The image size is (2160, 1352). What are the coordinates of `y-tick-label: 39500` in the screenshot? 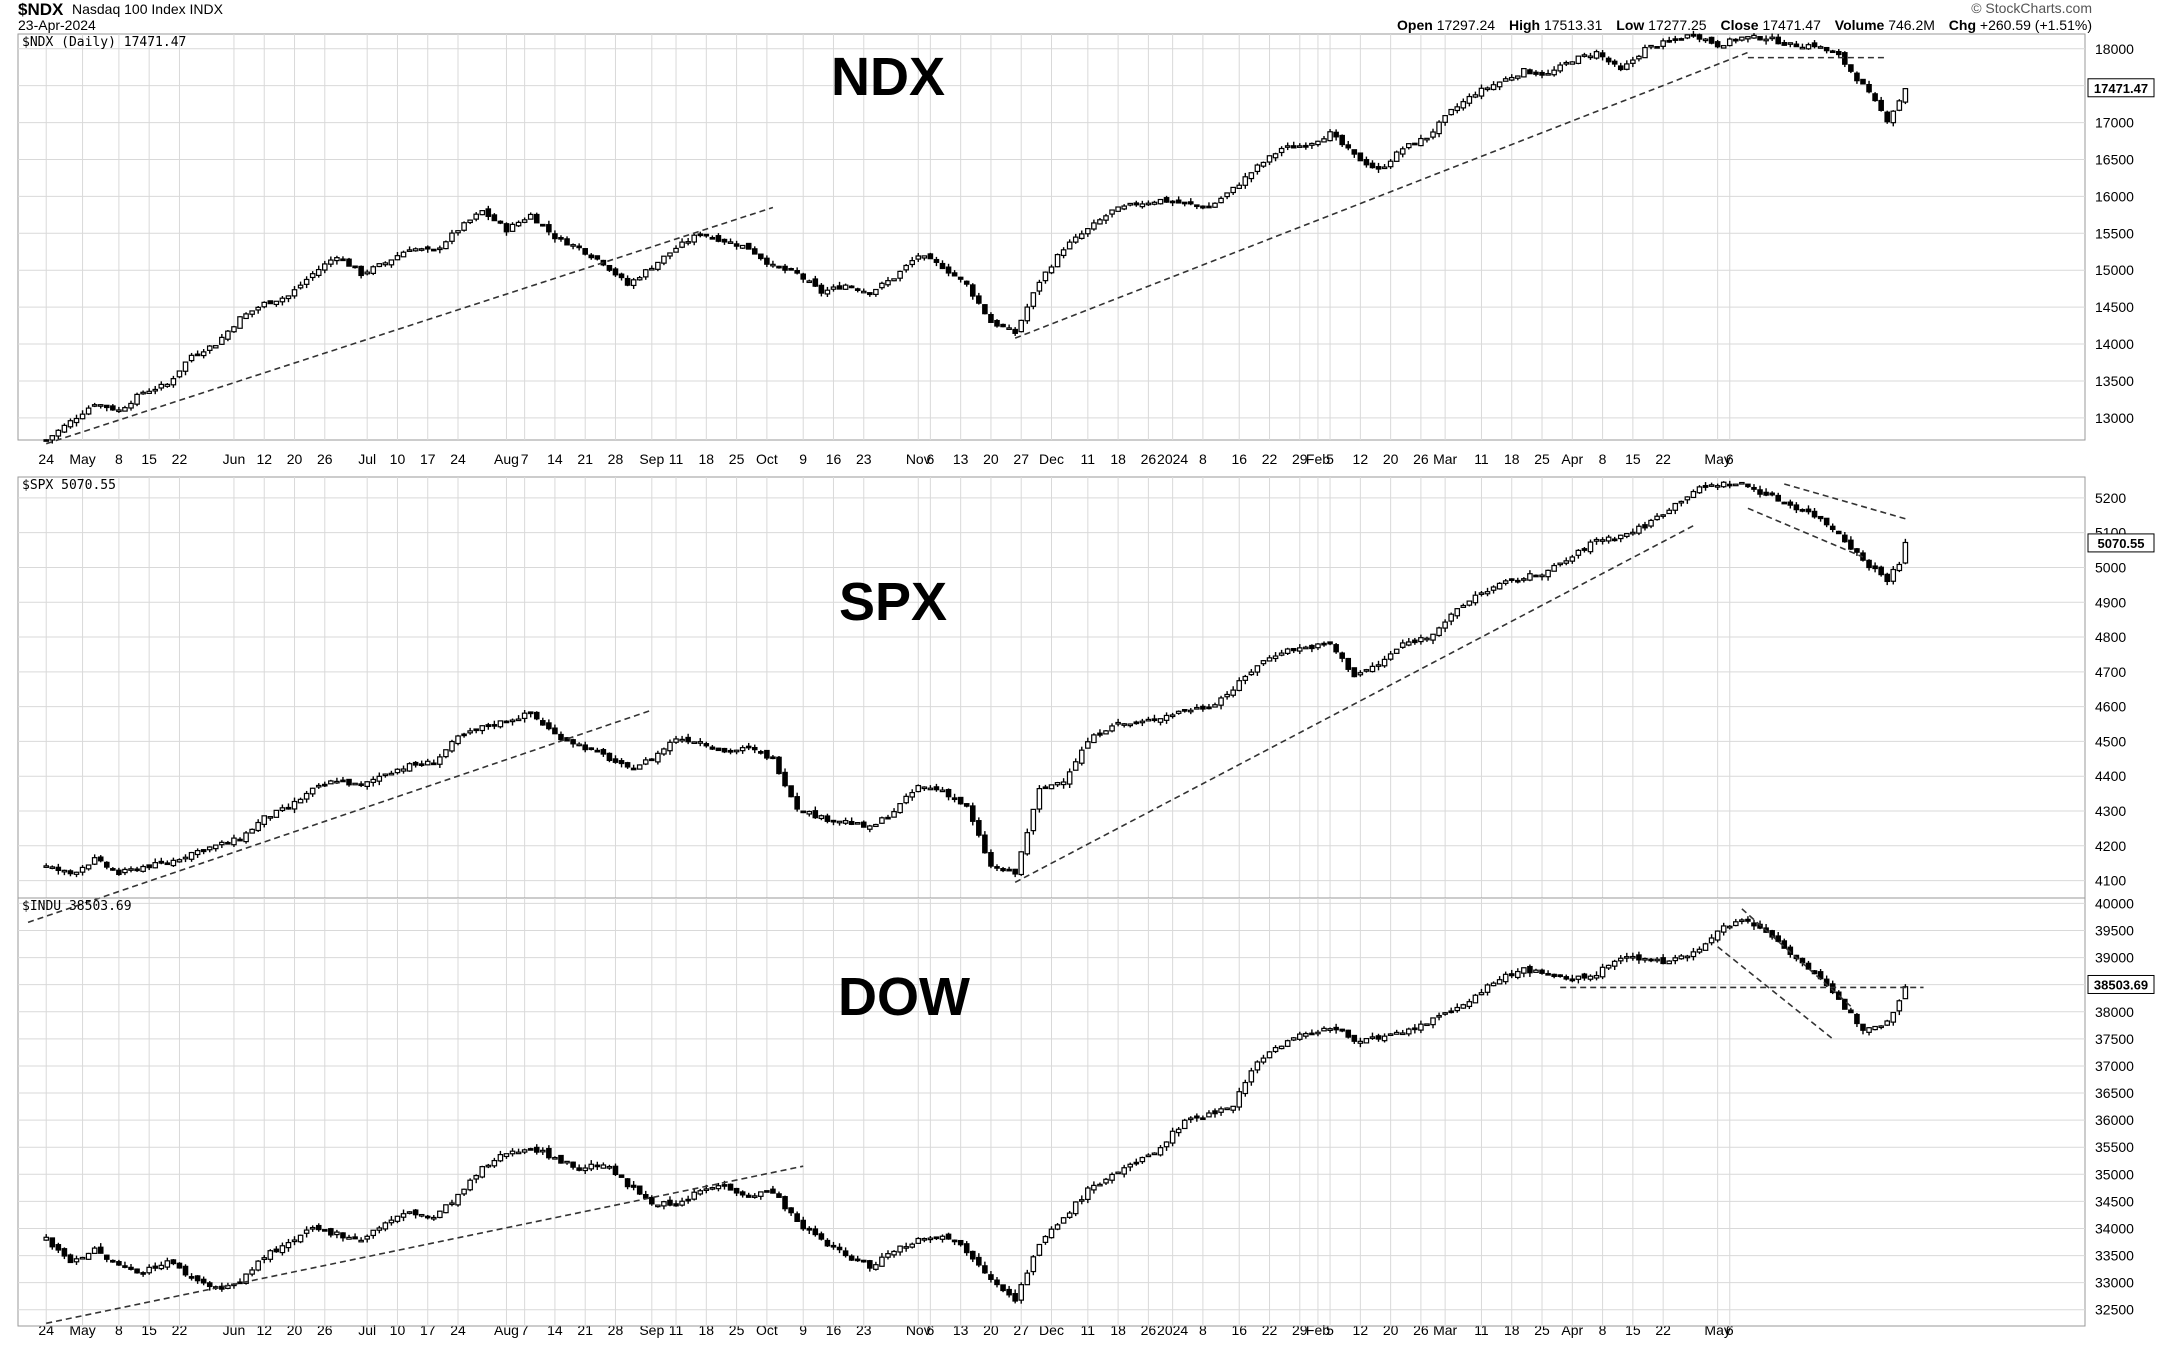 It's located at (2114, 931).